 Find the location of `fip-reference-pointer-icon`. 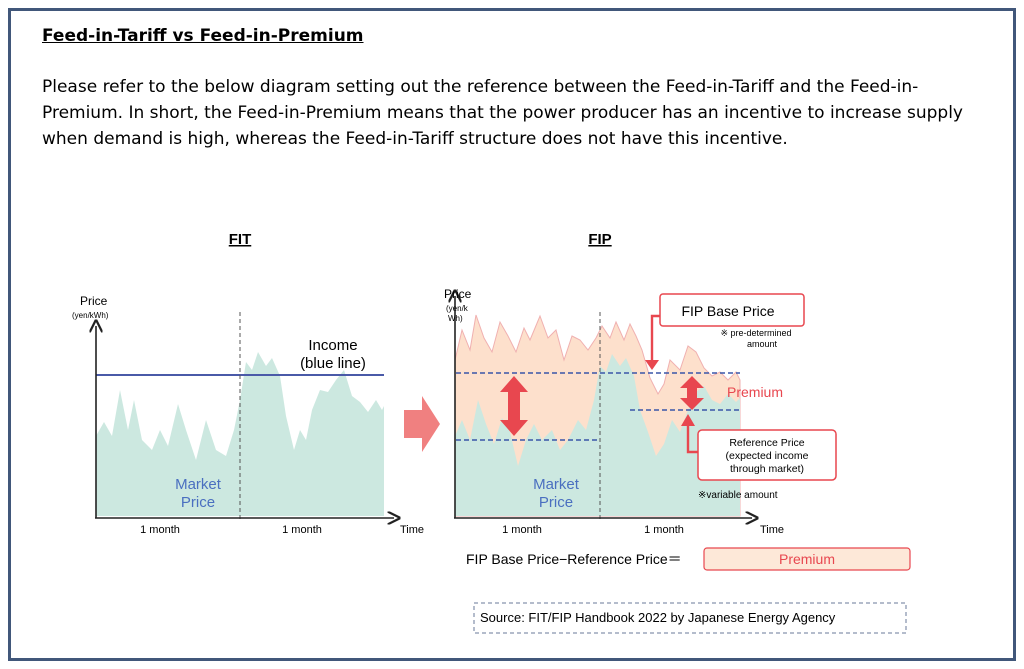

fip-reference-pointer-icon is located at coordinates (693, 439).